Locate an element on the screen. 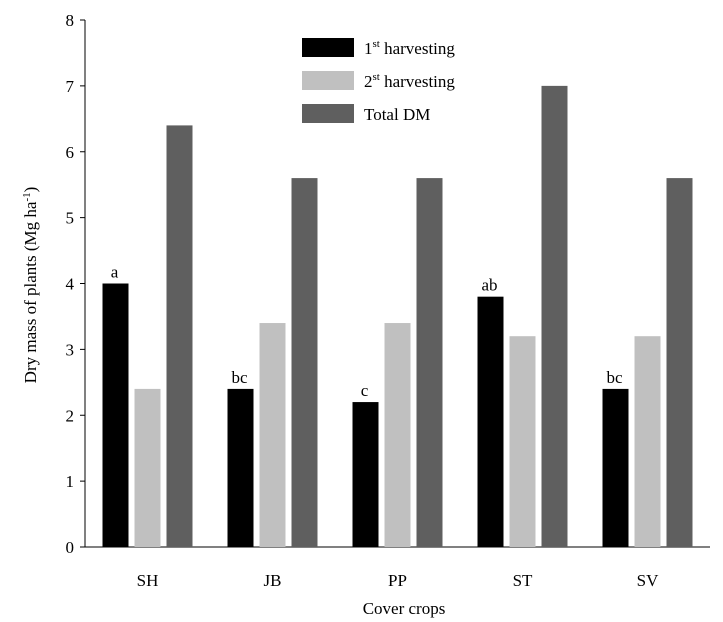  legend-label: 2st harvesting is located at coordinates (409, 81).